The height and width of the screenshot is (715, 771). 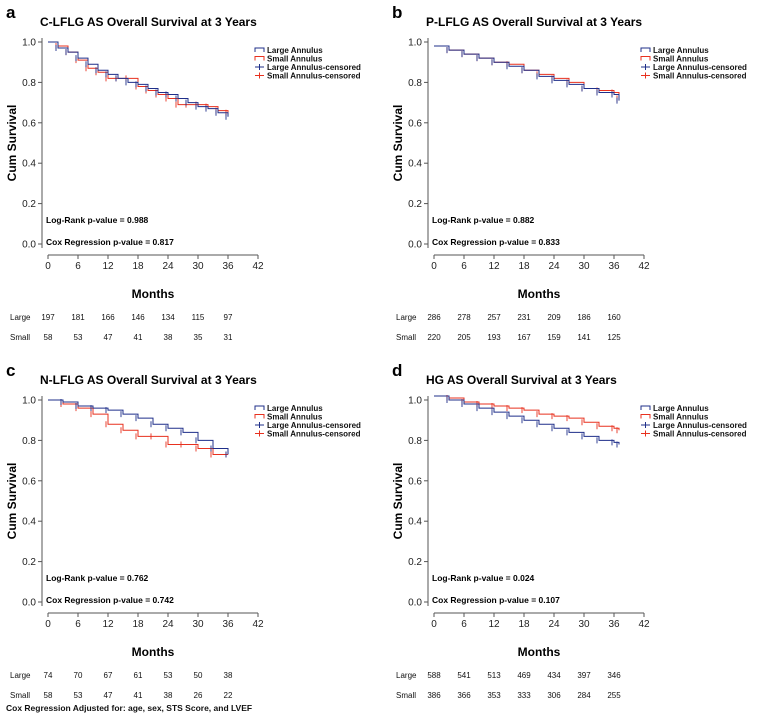 What do you see at coordinates (614, 317) in the screenshot?
I see `risk-cell: 160` at bounding box center [614, 317].